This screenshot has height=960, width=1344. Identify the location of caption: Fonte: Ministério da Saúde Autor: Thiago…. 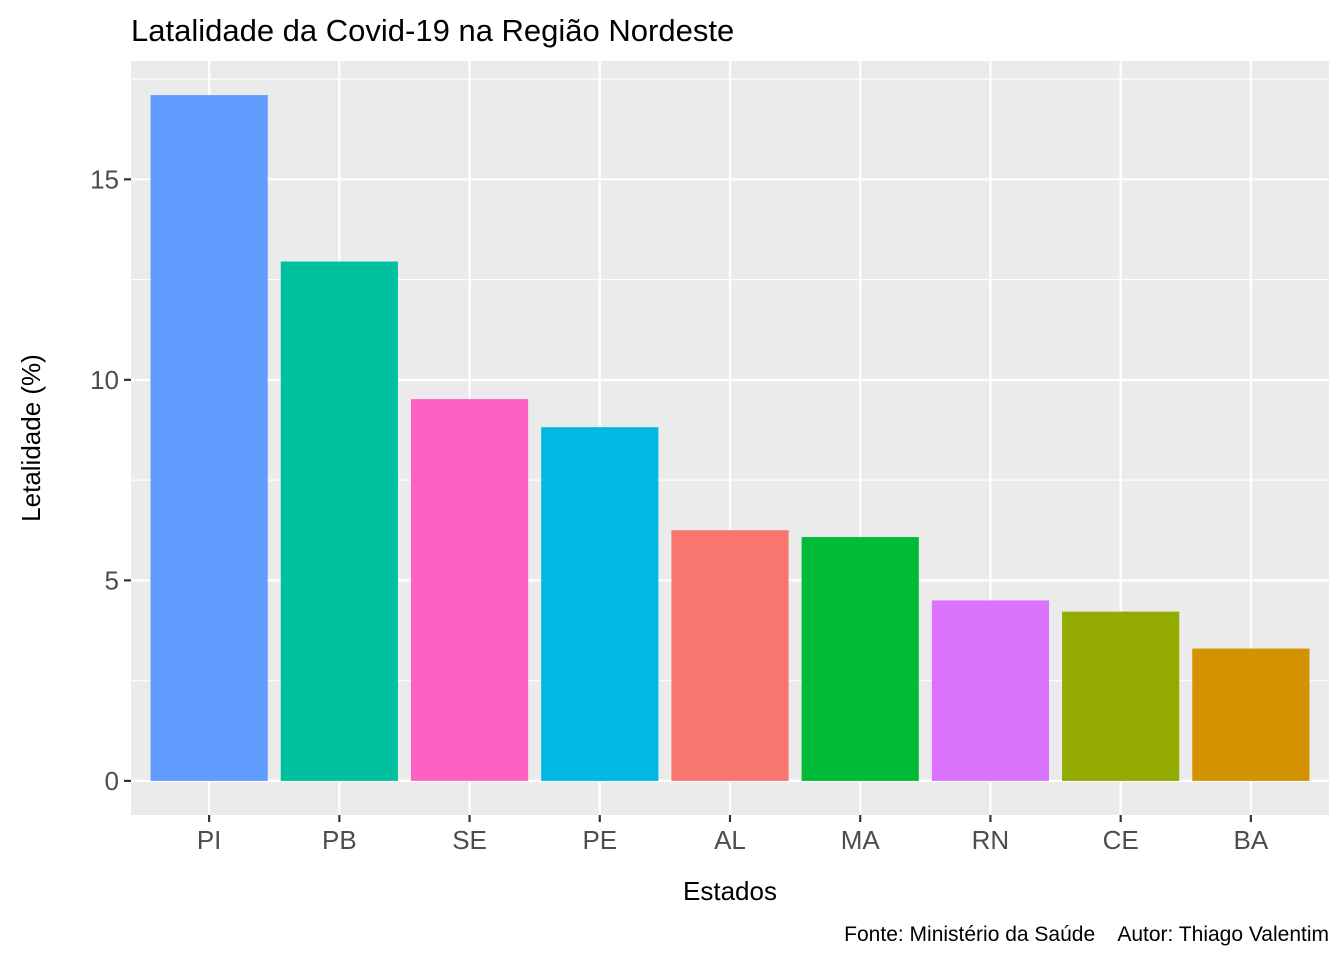
(1086, 934).